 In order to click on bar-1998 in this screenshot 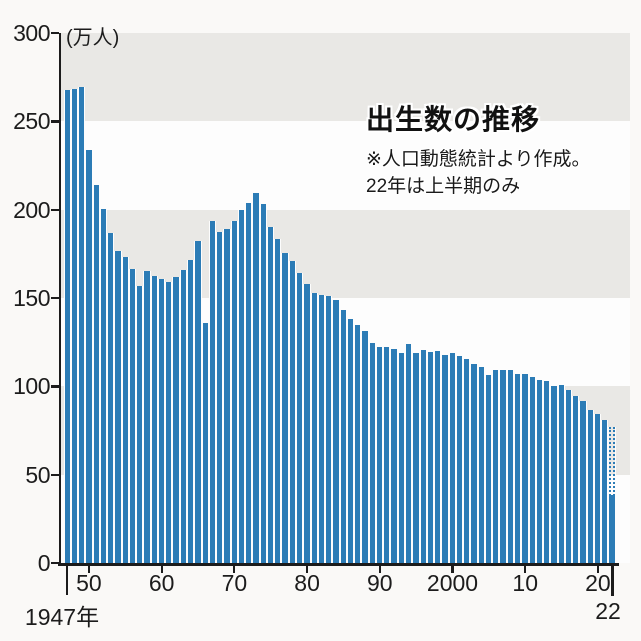, I will do `click(438, 456)`.